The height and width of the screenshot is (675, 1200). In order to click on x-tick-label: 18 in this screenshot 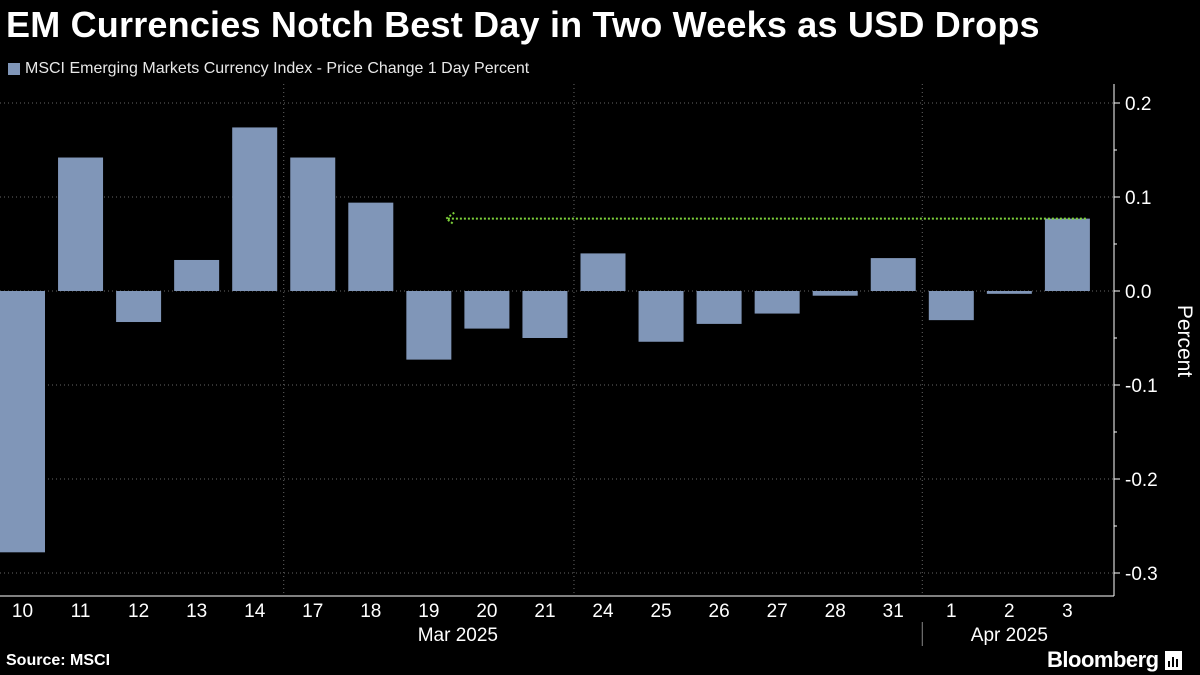, I will do `click(370, 611)`.